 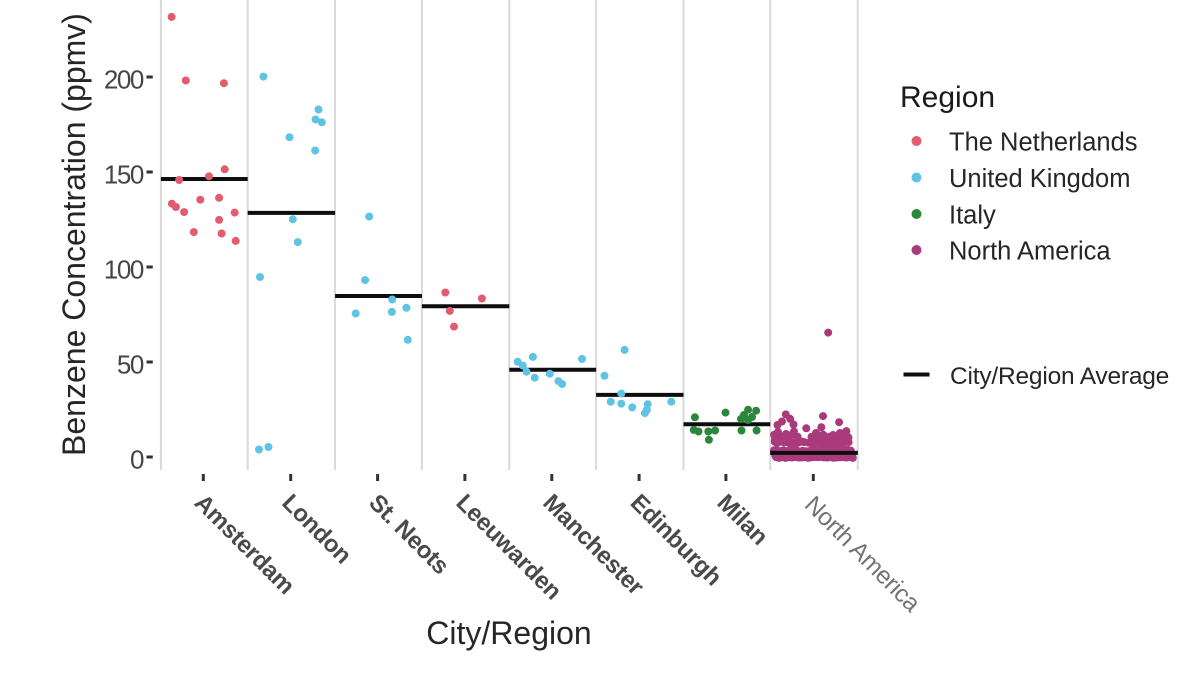 I want to click on svg-text: City/Region, so click(x=508, y=633).